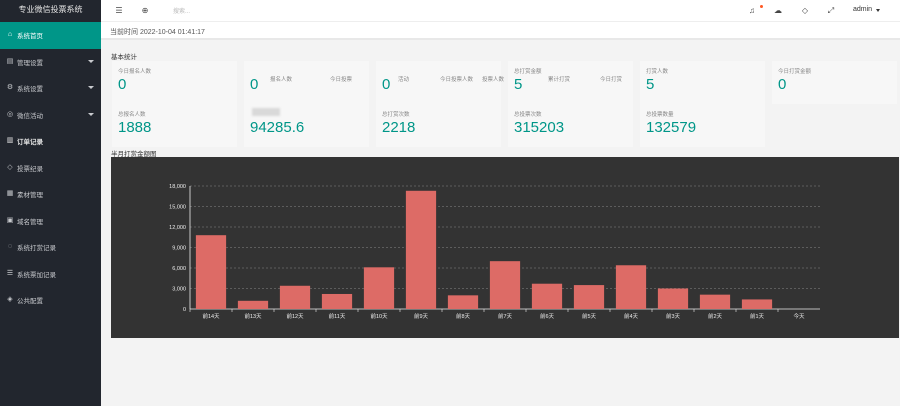 This screenshot has height=406, width=900. I want to click on shield-icon: ◈, so click(10, 300).